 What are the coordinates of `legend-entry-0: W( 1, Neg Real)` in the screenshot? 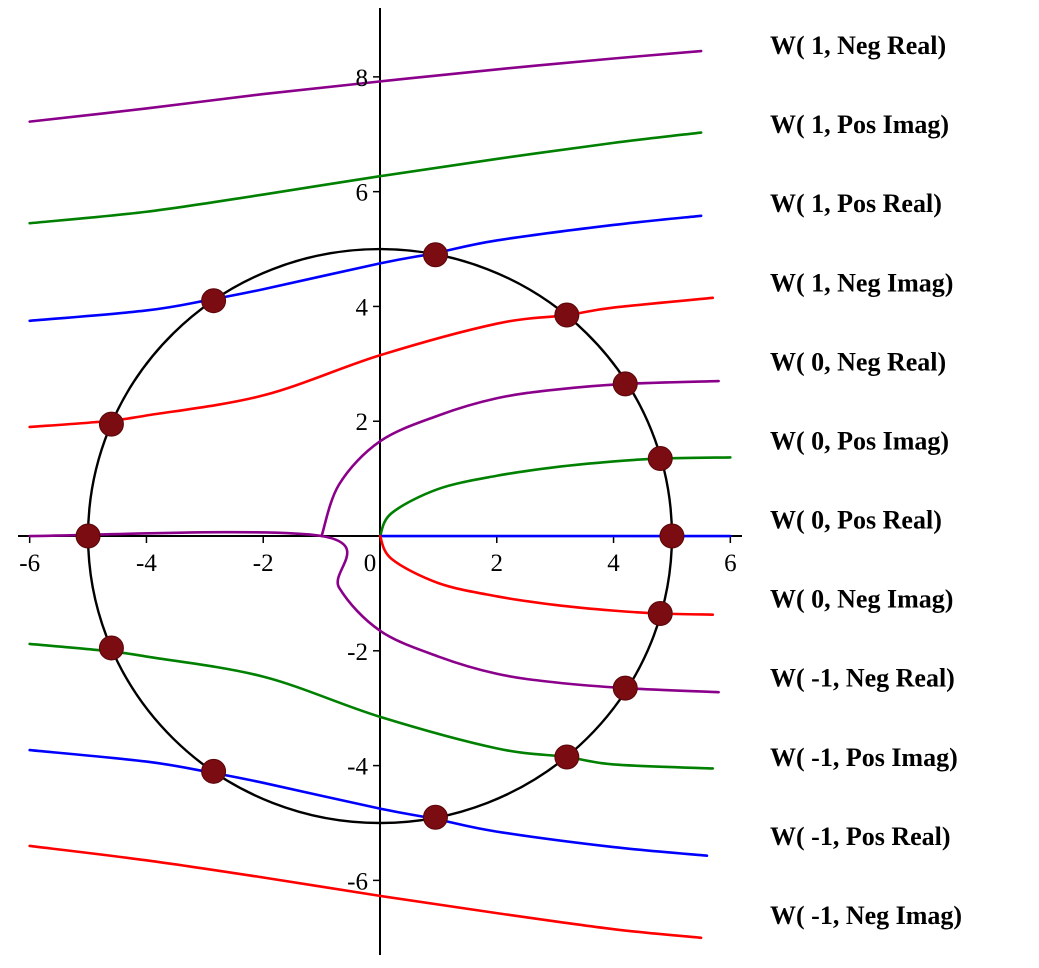 It's located at (858, 45).